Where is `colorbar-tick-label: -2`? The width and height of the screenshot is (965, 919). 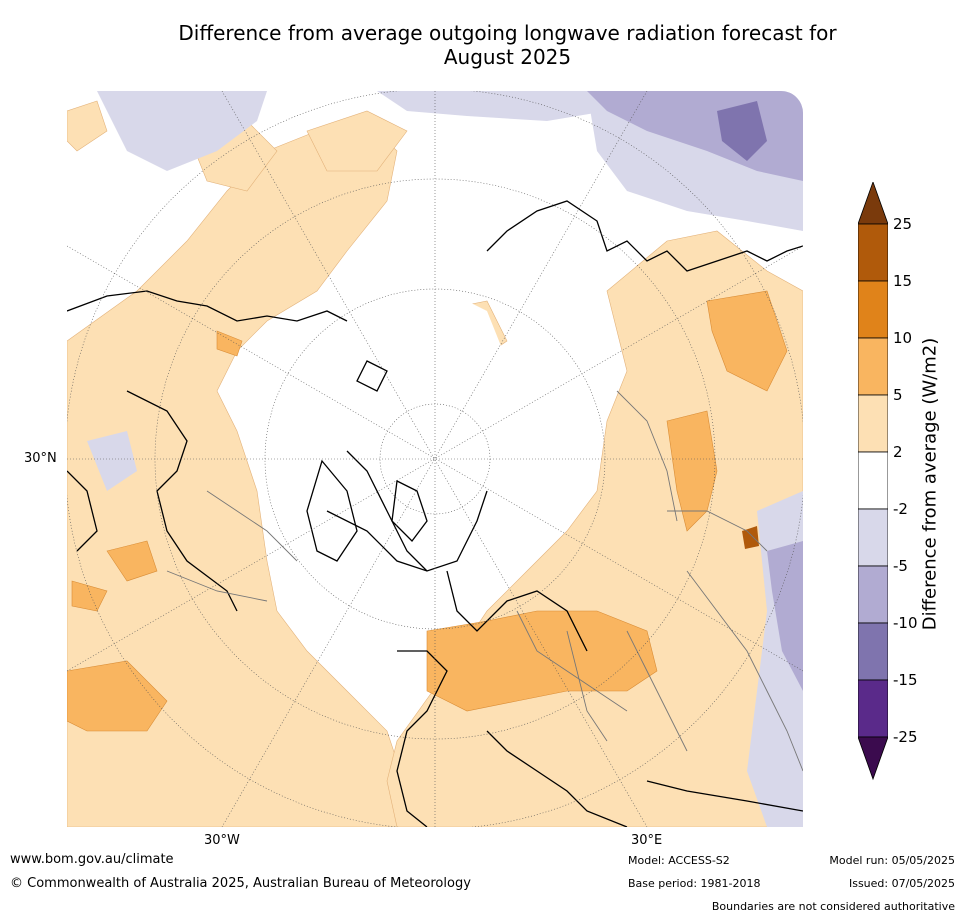 colorbar-tick-label: -2 is located at coordinates (900, 509).